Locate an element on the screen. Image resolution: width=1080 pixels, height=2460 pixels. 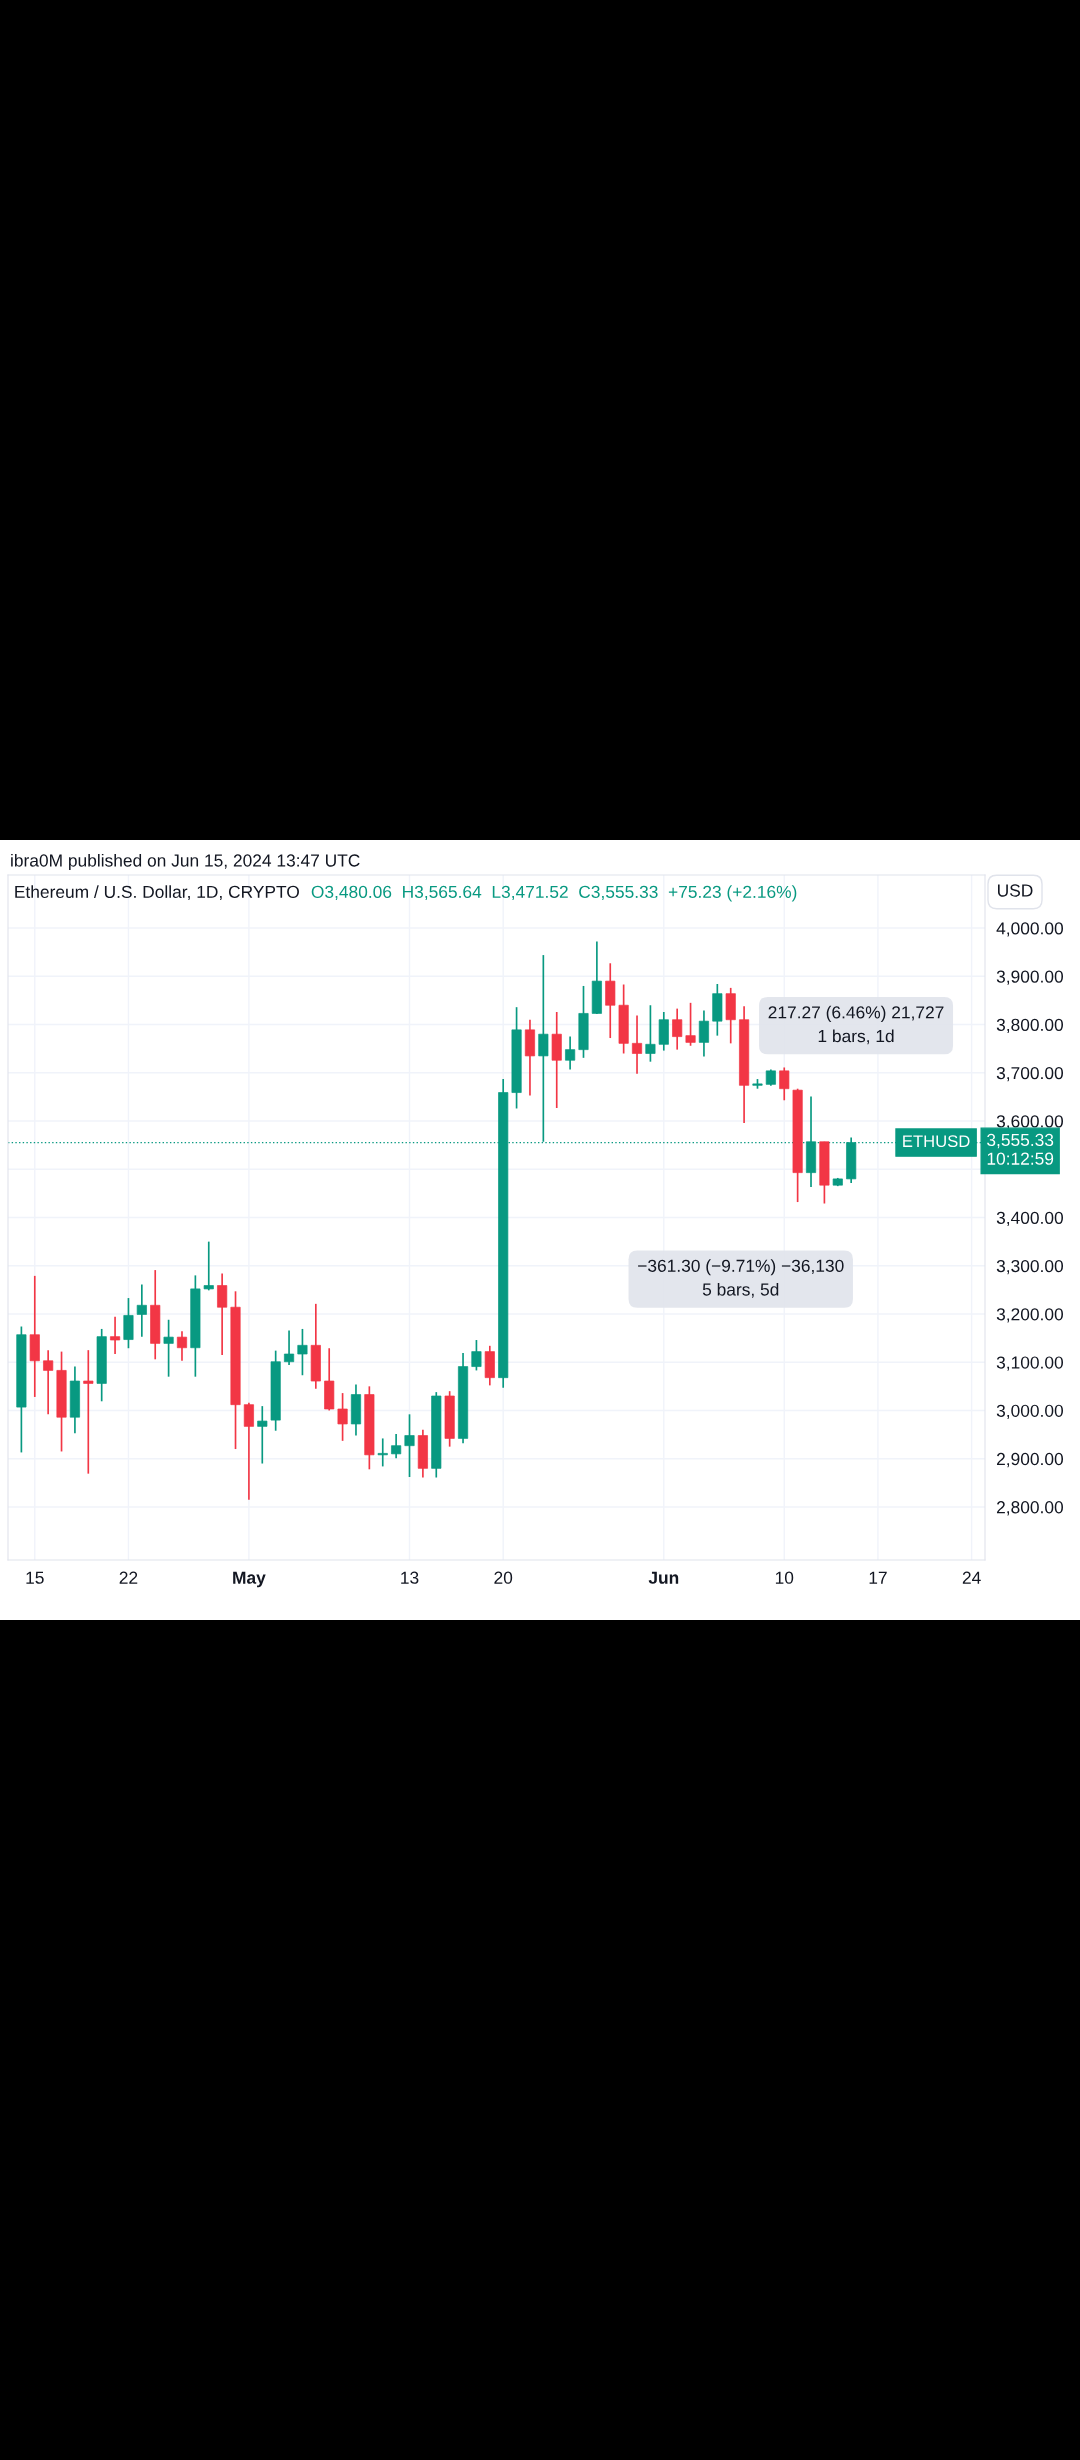
annotation: O3,480.06 H3,565.64 L3,471.52 C3,555.33 +75.23 (+2.16%) is located at coordinates (554, 893).